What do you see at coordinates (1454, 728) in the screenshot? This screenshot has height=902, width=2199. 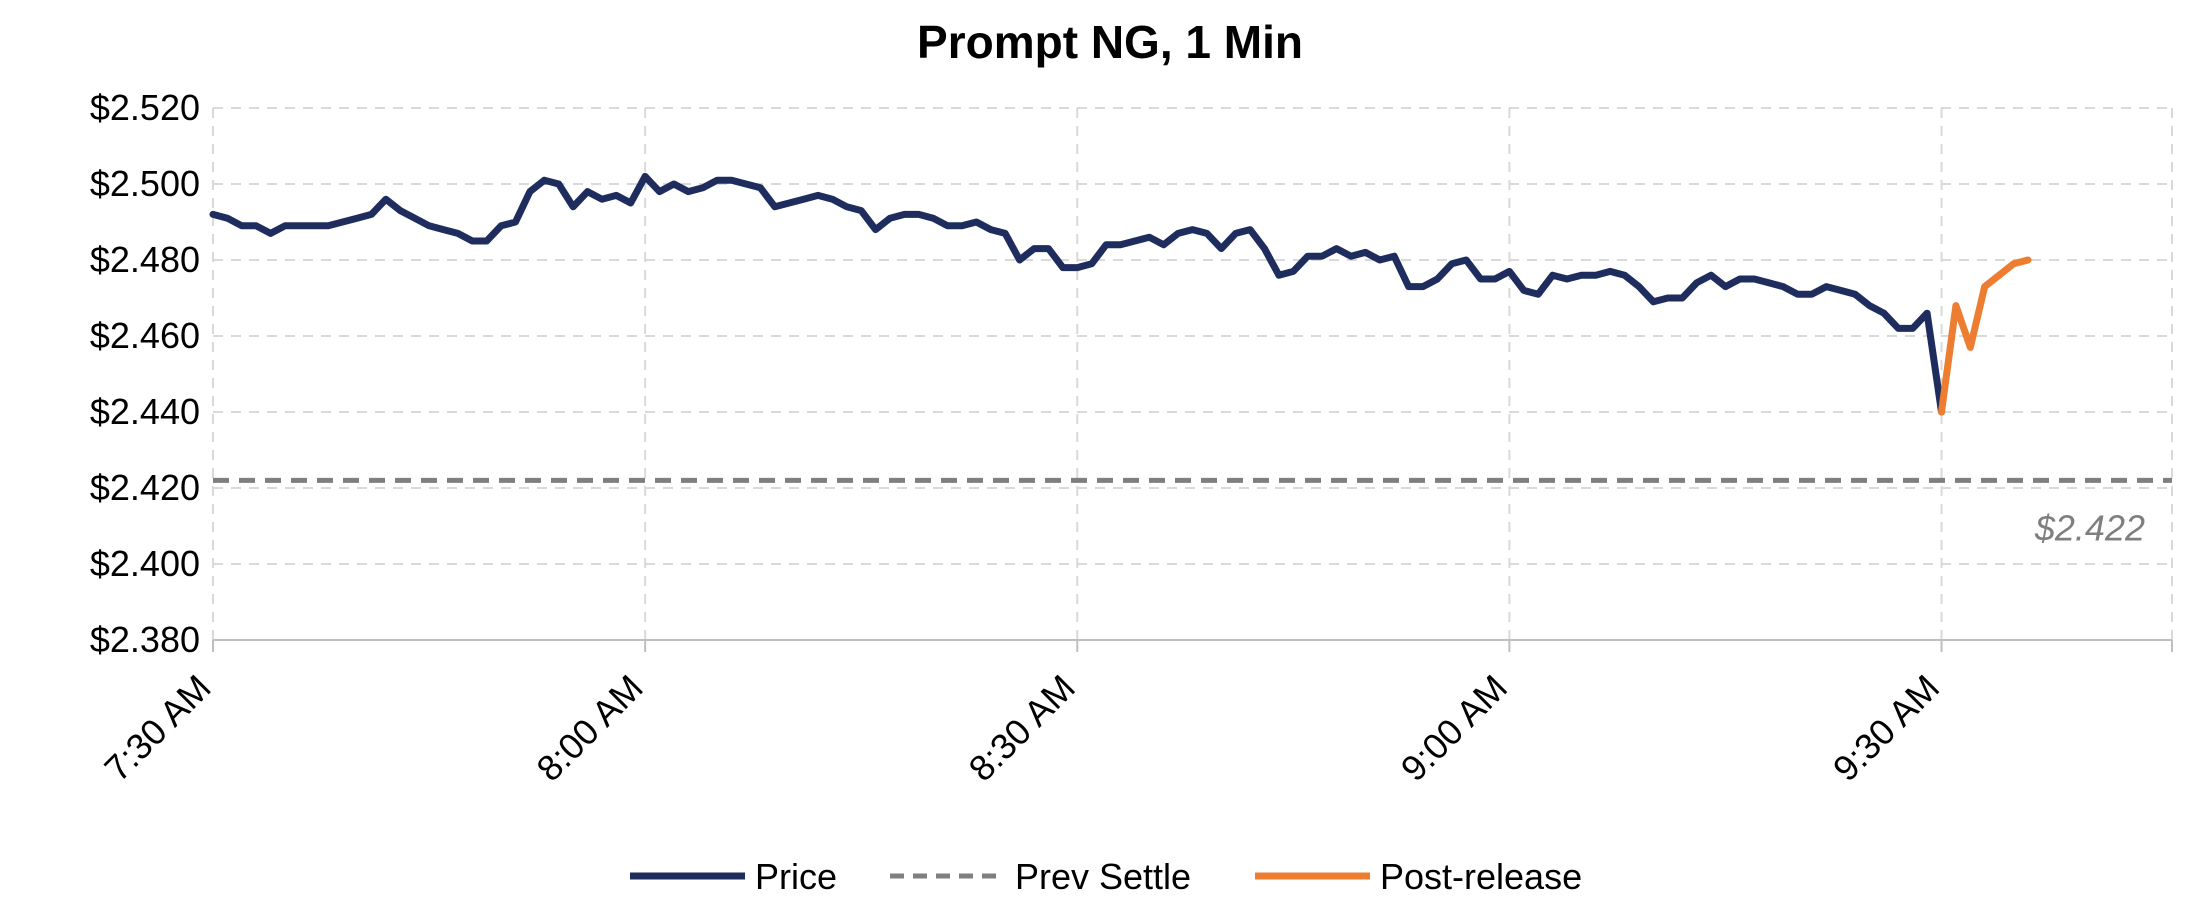 I see `x-tick-label: 9:00 AM` at bounding box center [1454, 728].